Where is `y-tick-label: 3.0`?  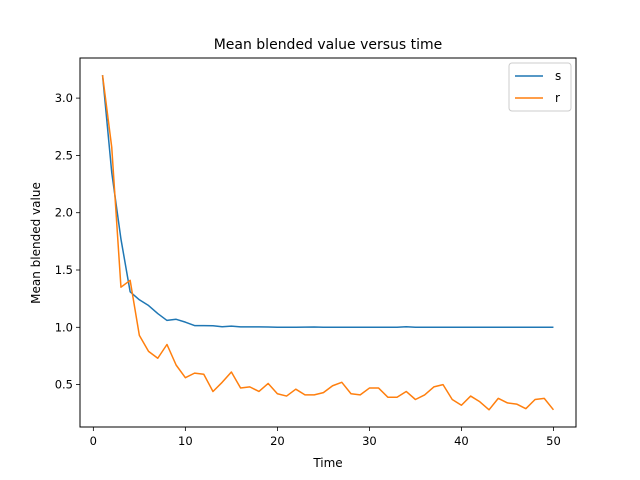
y-tick-label: 3.0 is located at coordinates (64, 98).